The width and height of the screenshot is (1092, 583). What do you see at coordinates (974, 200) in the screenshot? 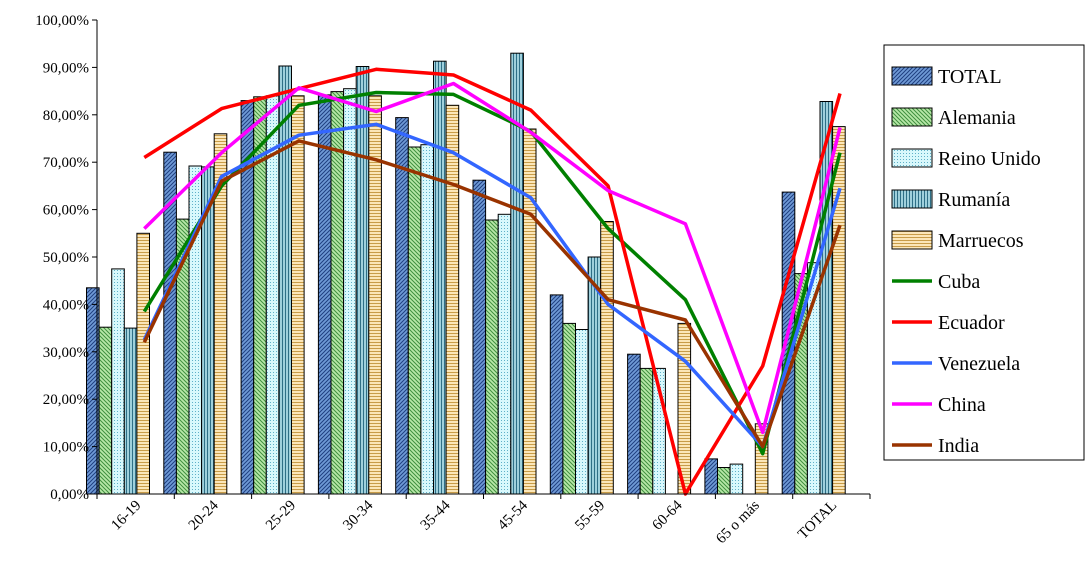
I see `legend-label-rumanía: Rumanía` at bounding box center [974, 200].